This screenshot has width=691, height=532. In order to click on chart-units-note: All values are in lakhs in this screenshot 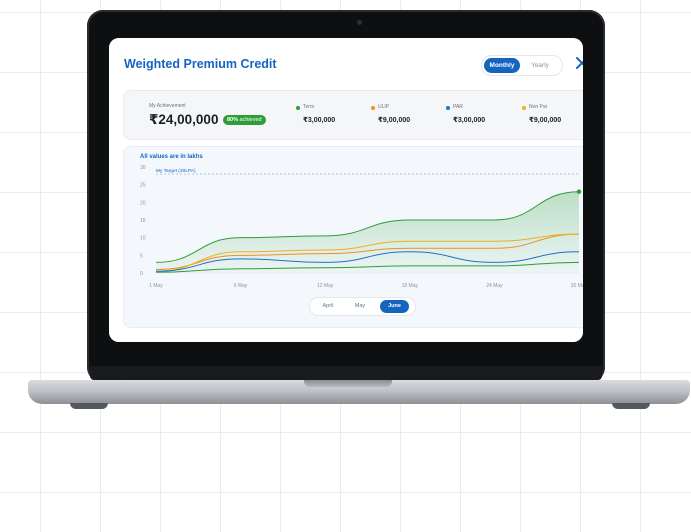, I will do `click(171, 157)`.